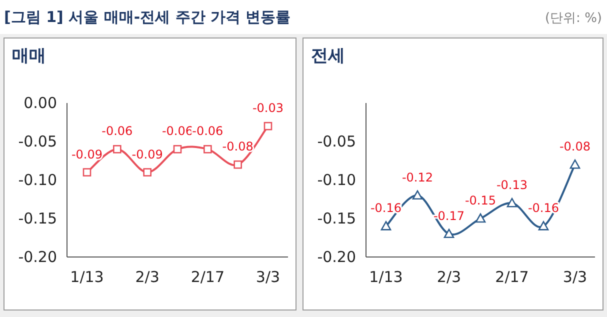  What do you see at coordinates (573, 18) in the screenshot?
I see `text: (단위: %)` at bounding box center [573, 18].